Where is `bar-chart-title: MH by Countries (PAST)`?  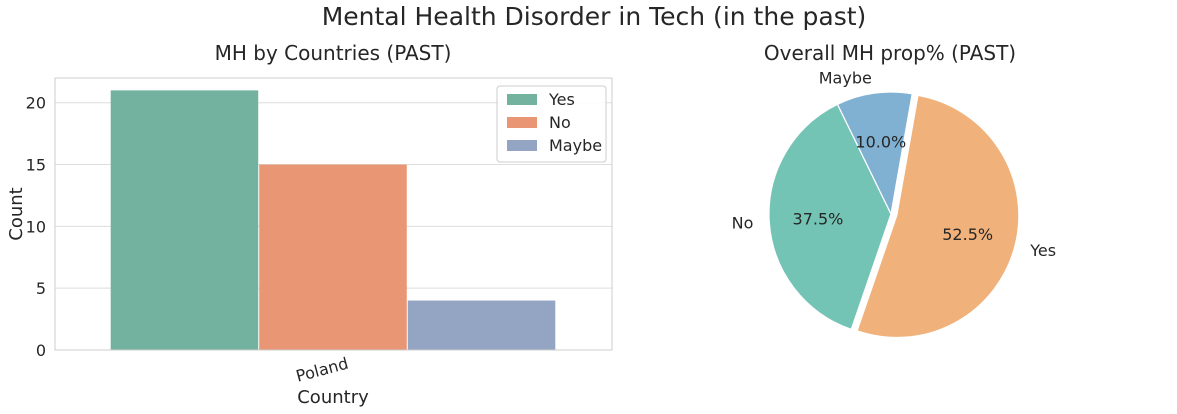
bar-chart-title: MH by Countries (PAST) is located at coordinates (333, 53).